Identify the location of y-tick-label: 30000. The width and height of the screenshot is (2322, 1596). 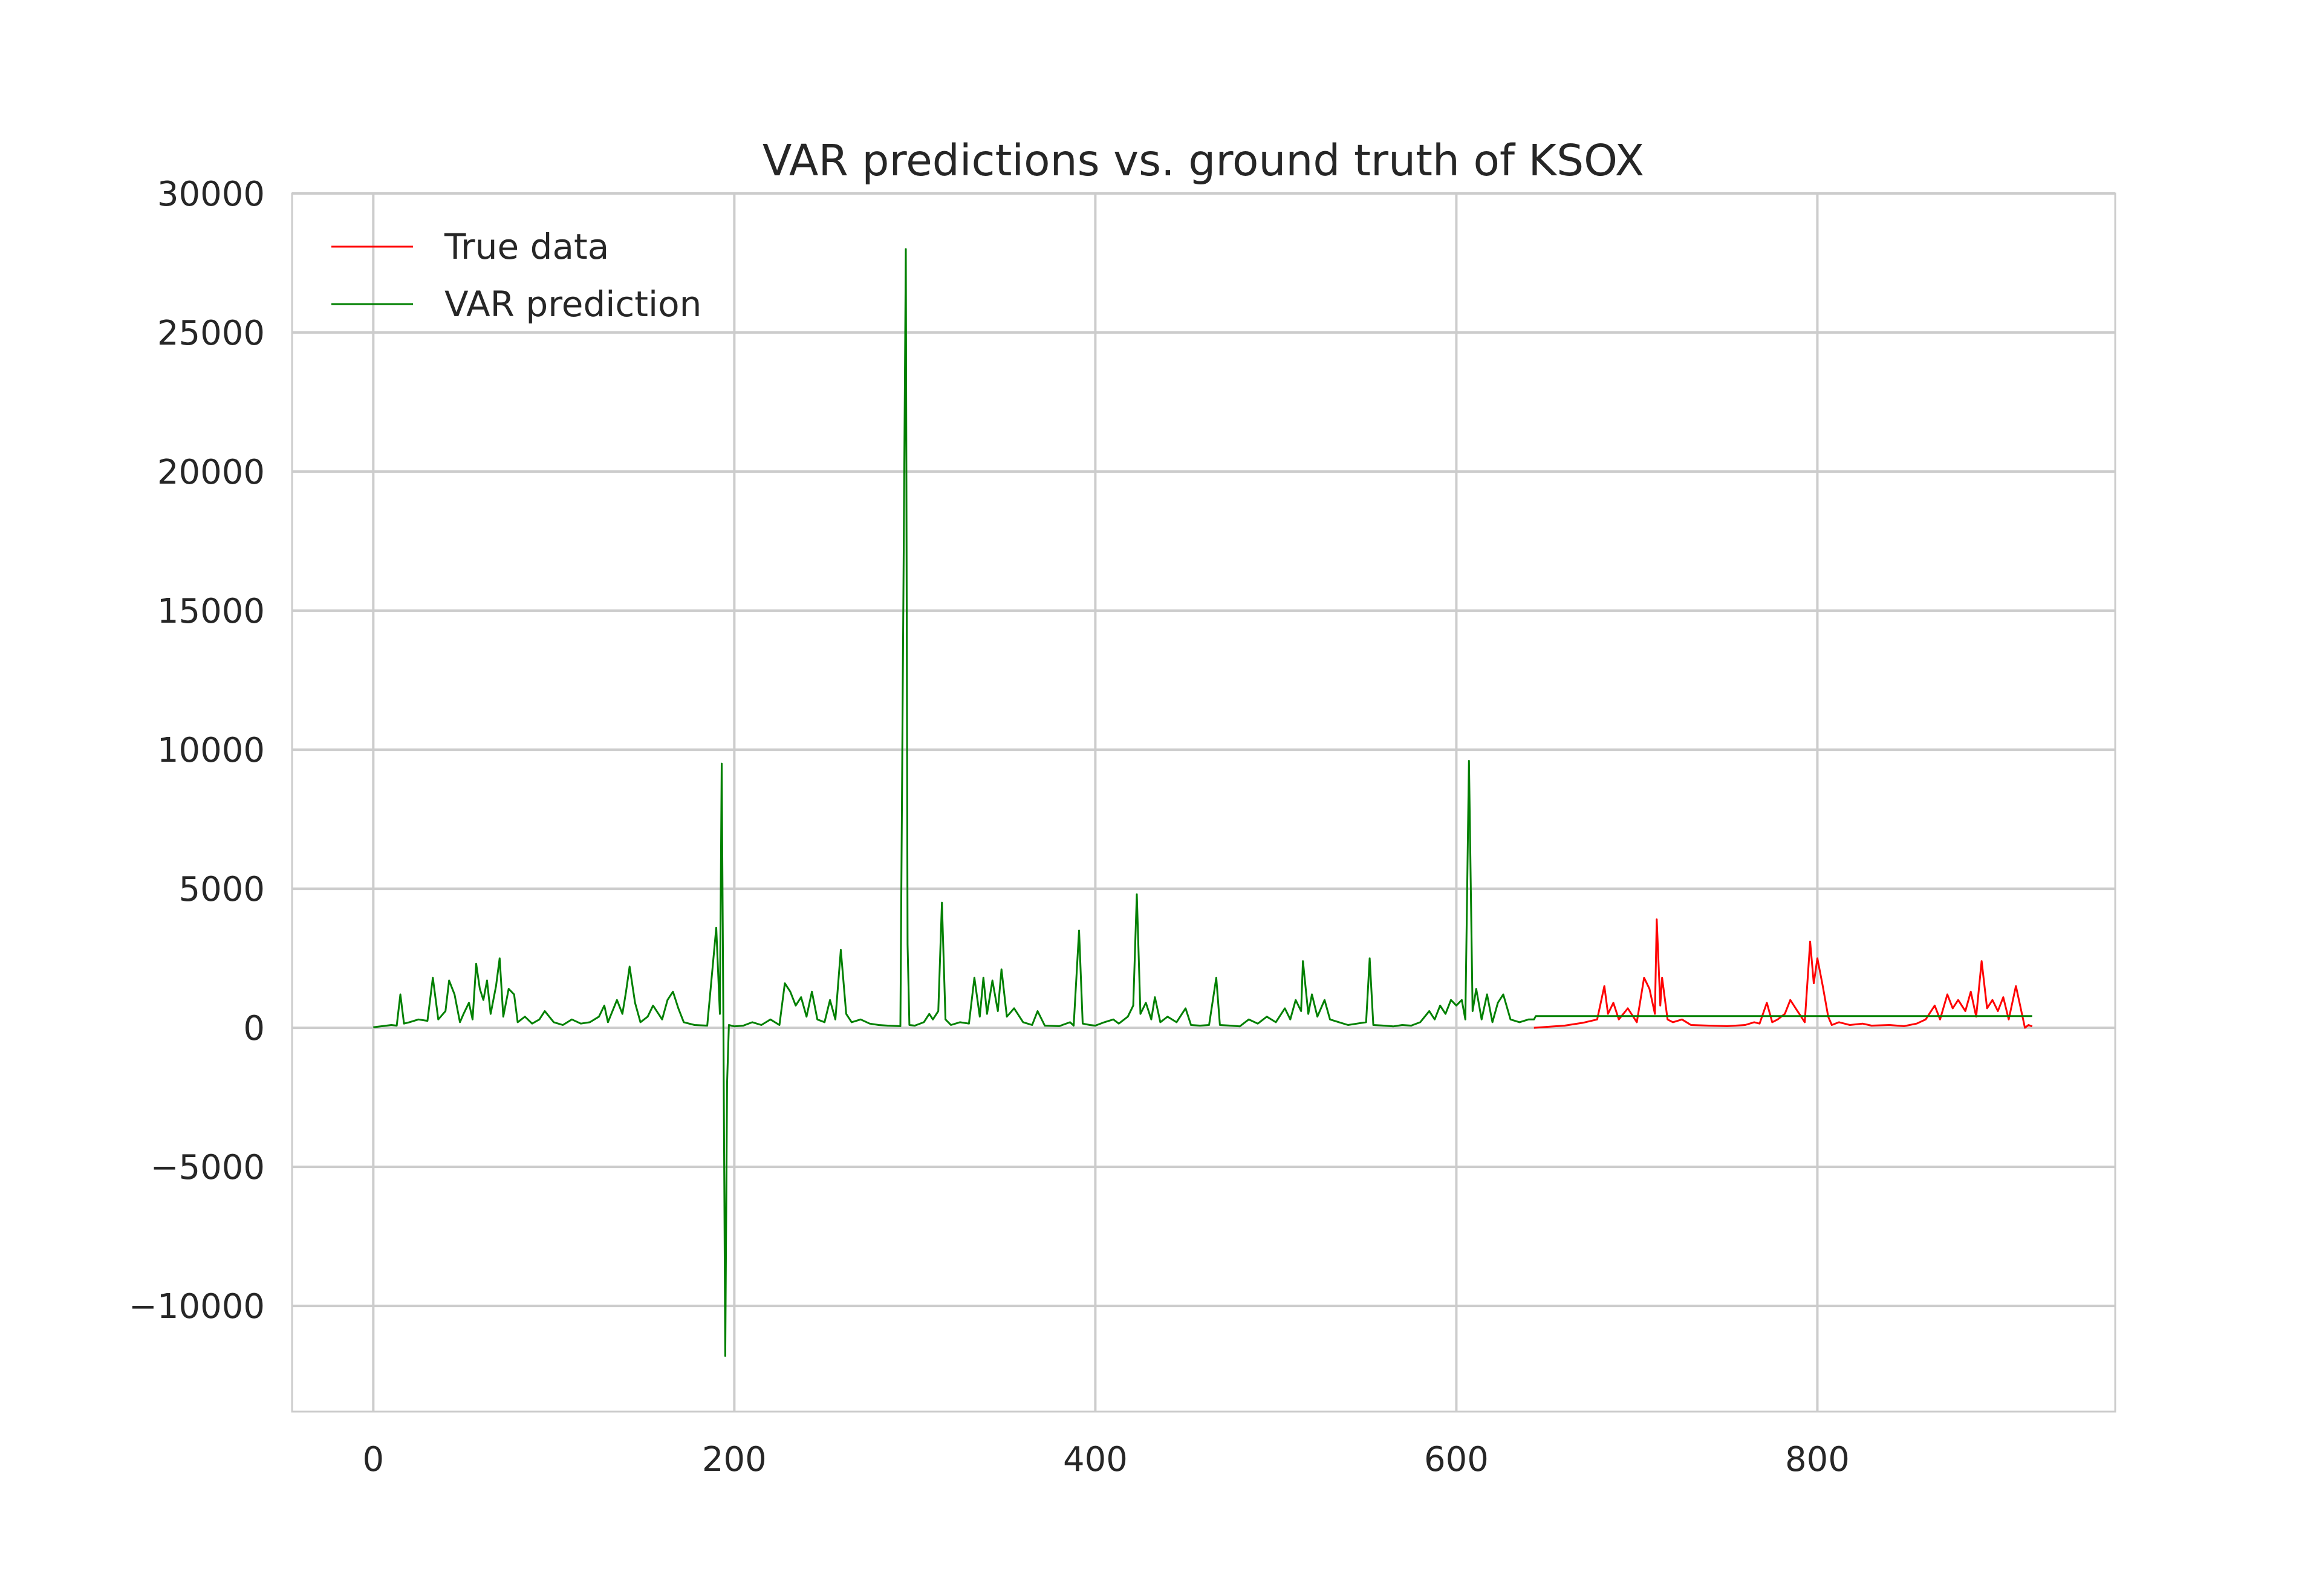
(211, 194).